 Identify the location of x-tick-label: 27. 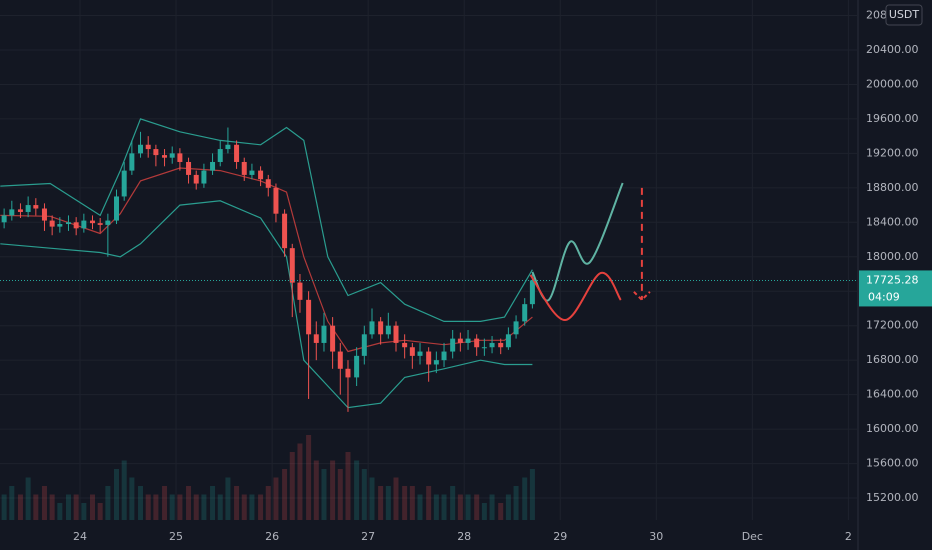
(368, 536).